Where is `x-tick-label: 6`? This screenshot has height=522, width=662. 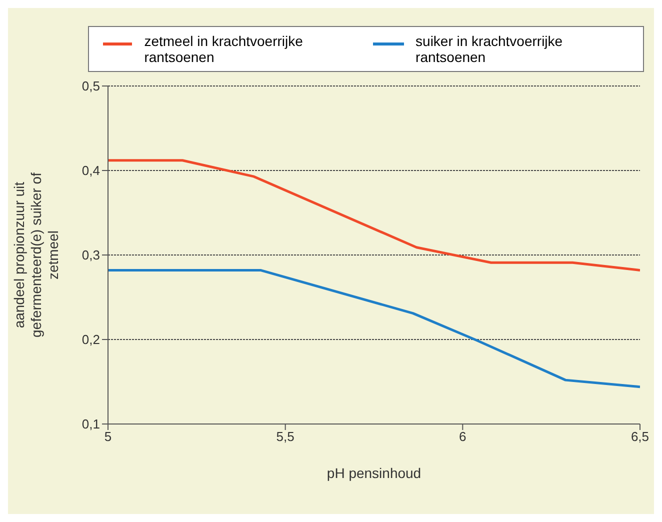 x-tick-label: 6 is located at coordinates (462, 436).